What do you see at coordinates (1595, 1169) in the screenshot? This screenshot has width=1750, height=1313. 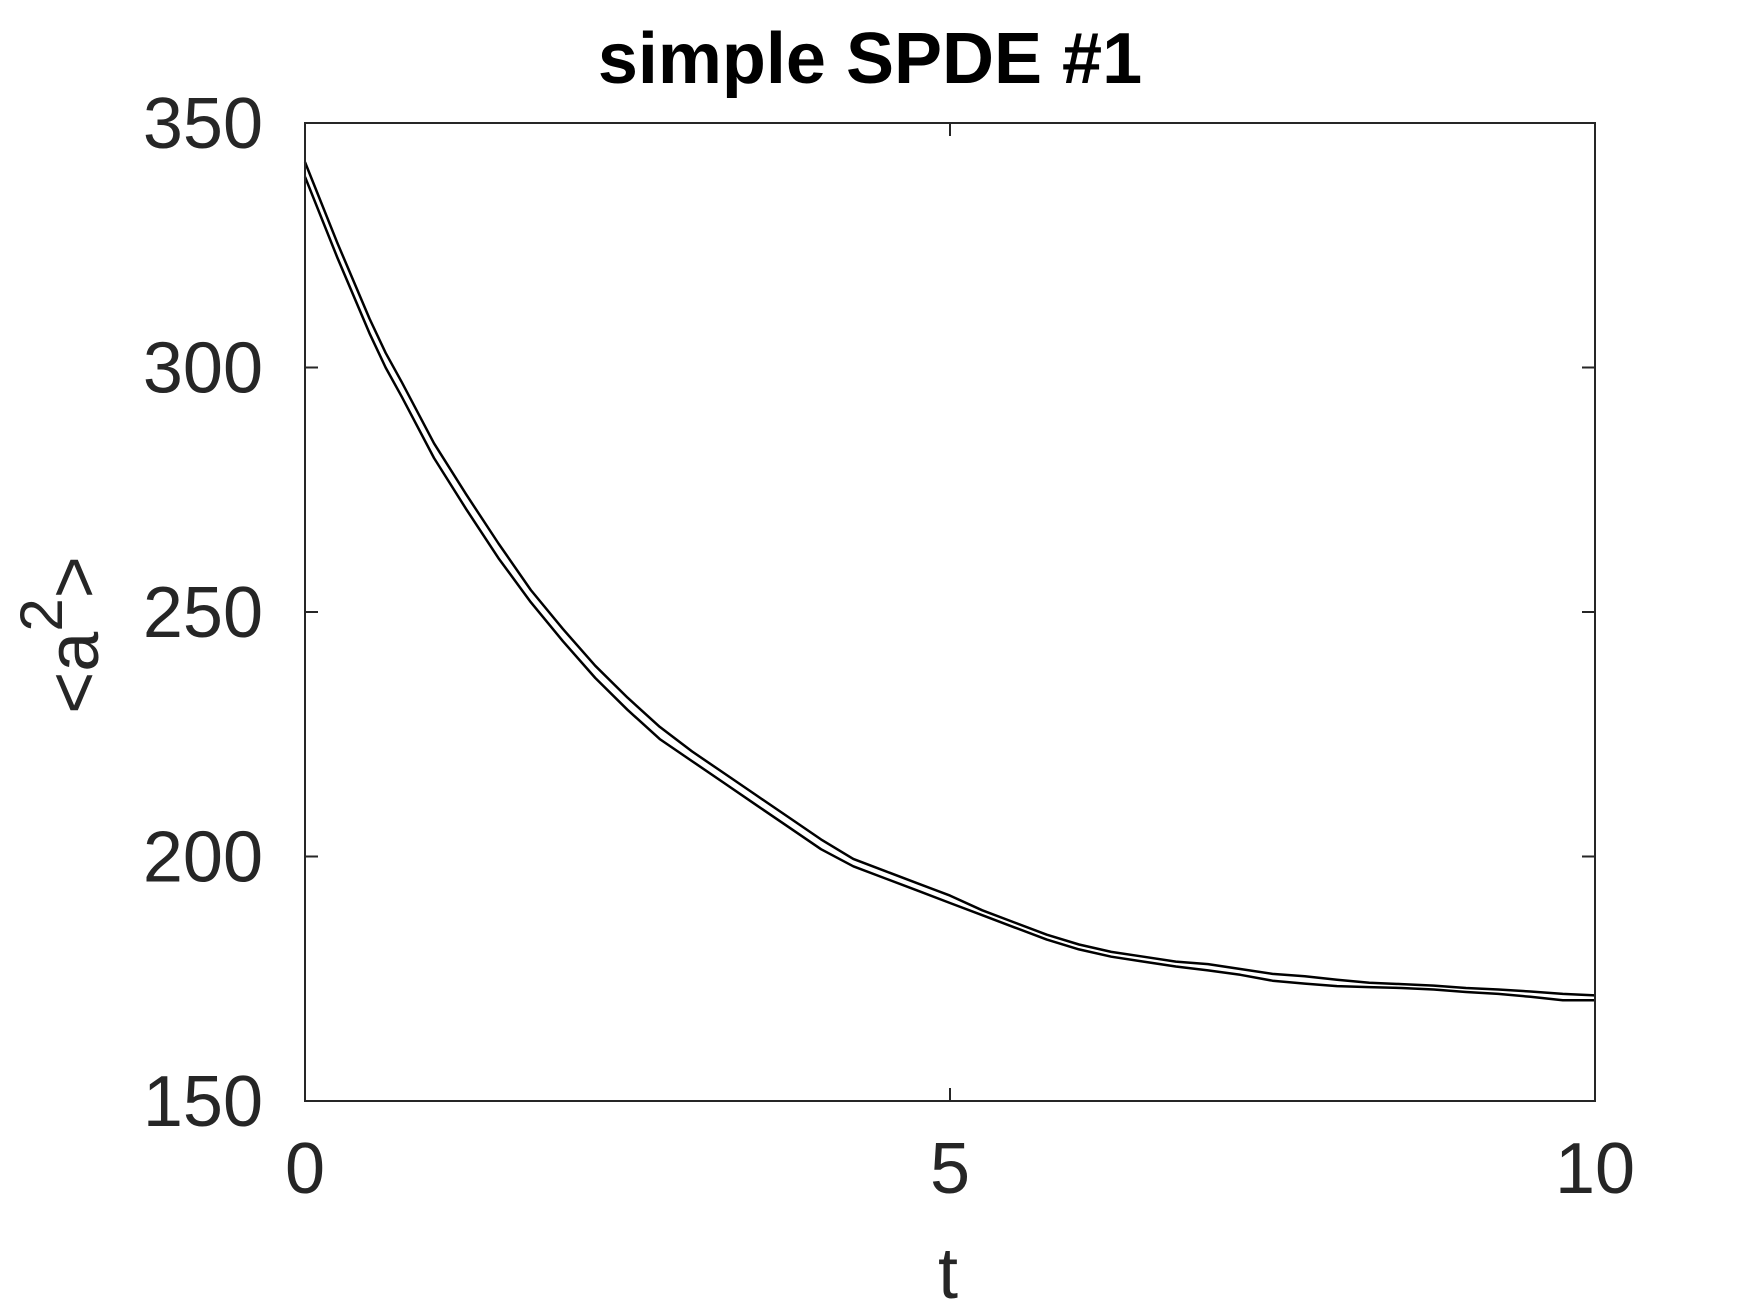 I see `x-tick-label: 10` at bounding box center [1595, 1169].